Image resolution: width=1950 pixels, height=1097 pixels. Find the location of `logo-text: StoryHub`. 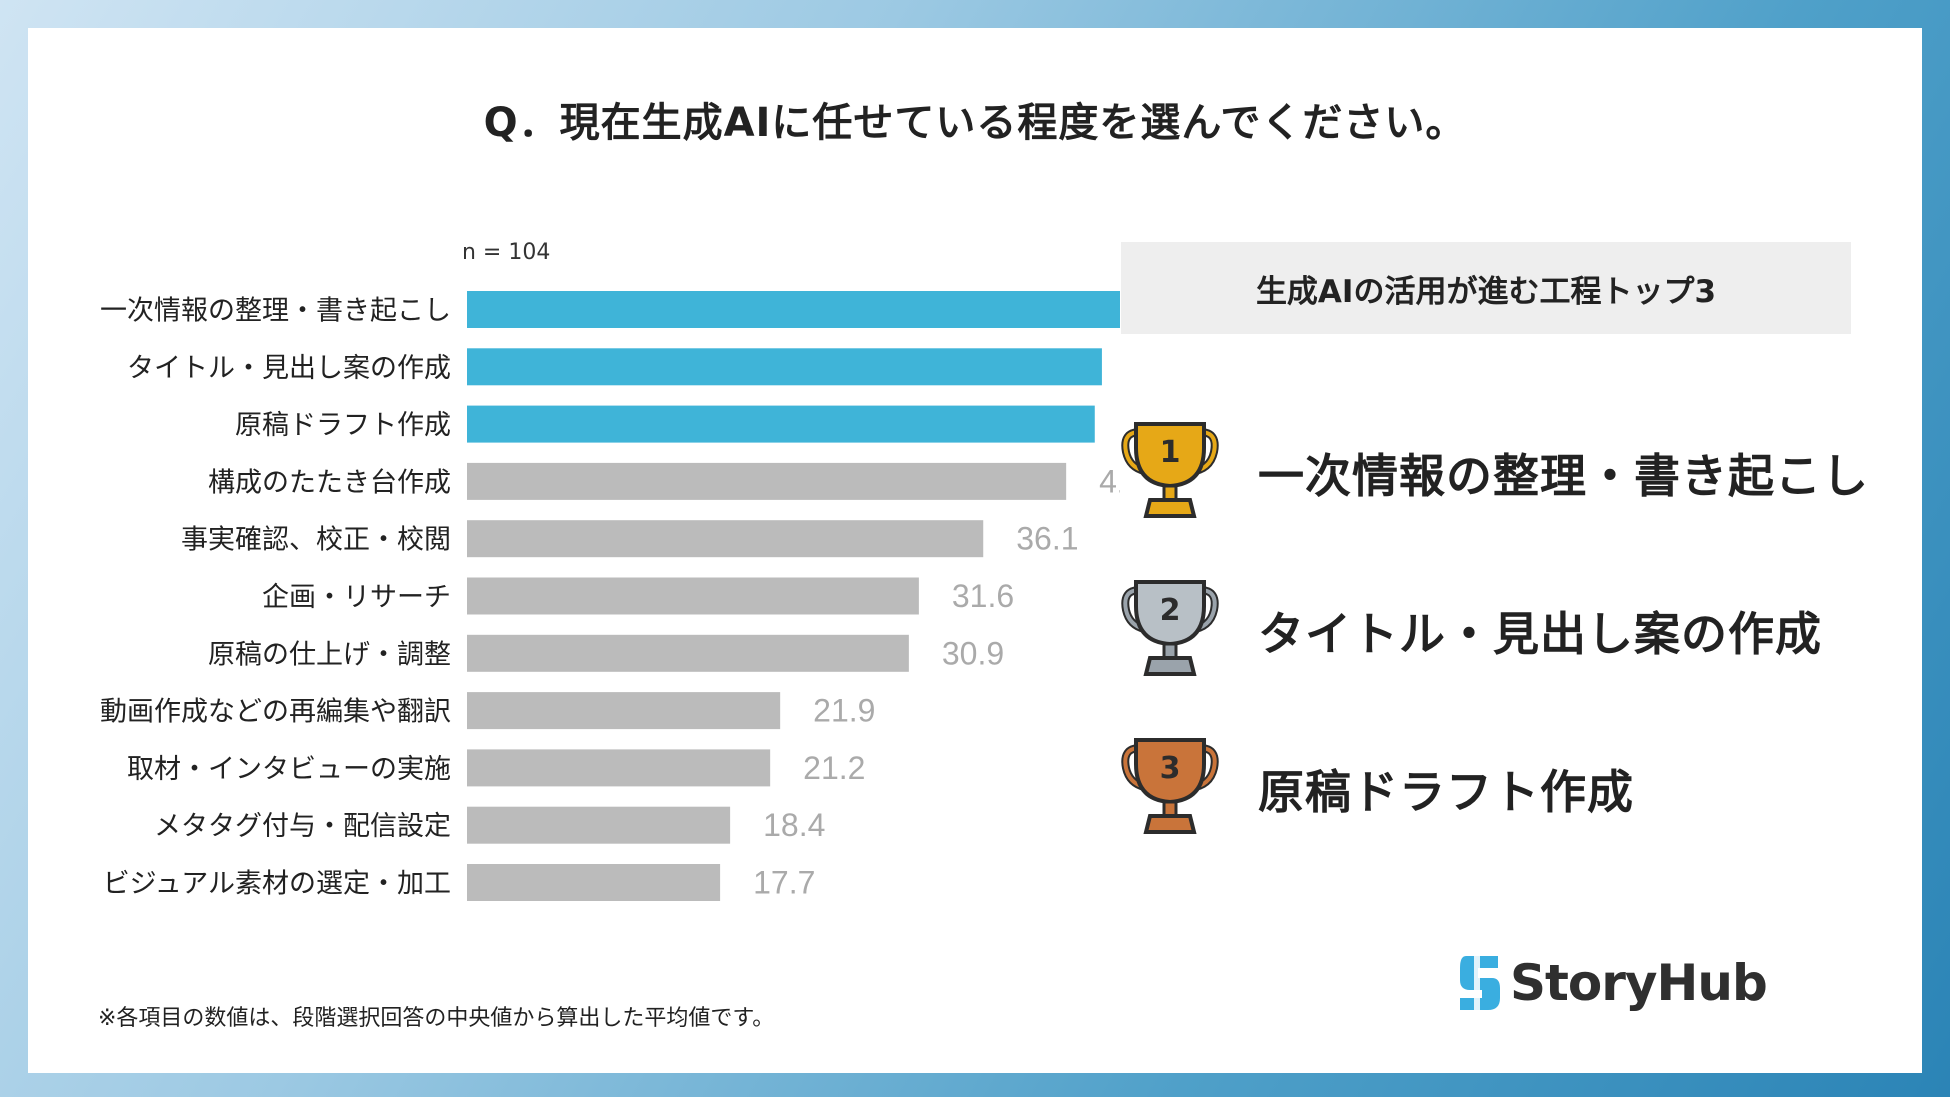

logo-text: StoryHub is located at coordinates (1639, 983).